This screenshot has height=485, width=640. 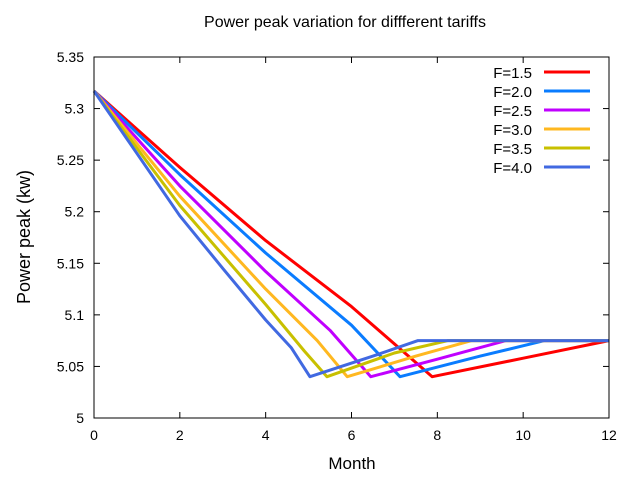 What do you see at coordinates (541, 121) in the screenshot?
I see `legend: F=1.5 F=2.0 F=2.5 F=3.0 F=3.5 F=4.0` at bounding box center [541, 121].